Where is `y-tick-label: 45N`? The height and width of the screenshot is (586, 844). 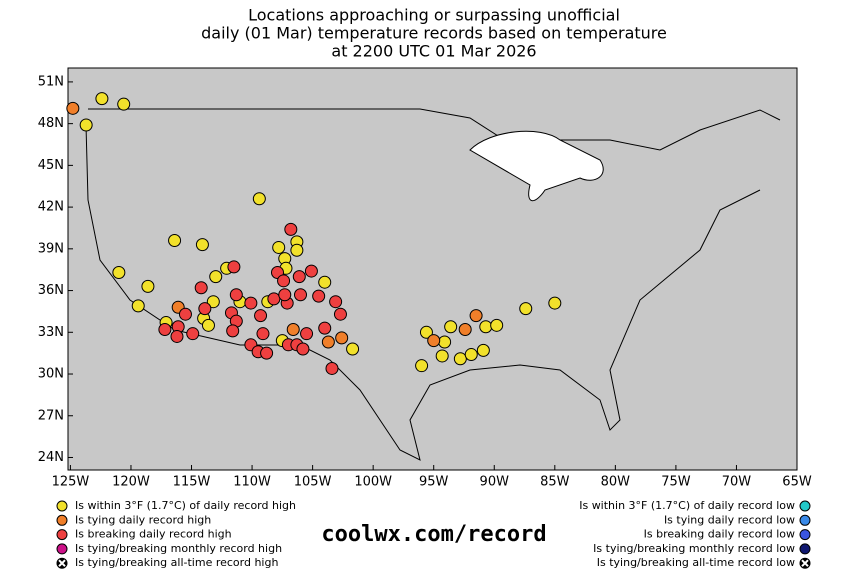 y-tick-label: 45N is located at coordinates (51, 165).